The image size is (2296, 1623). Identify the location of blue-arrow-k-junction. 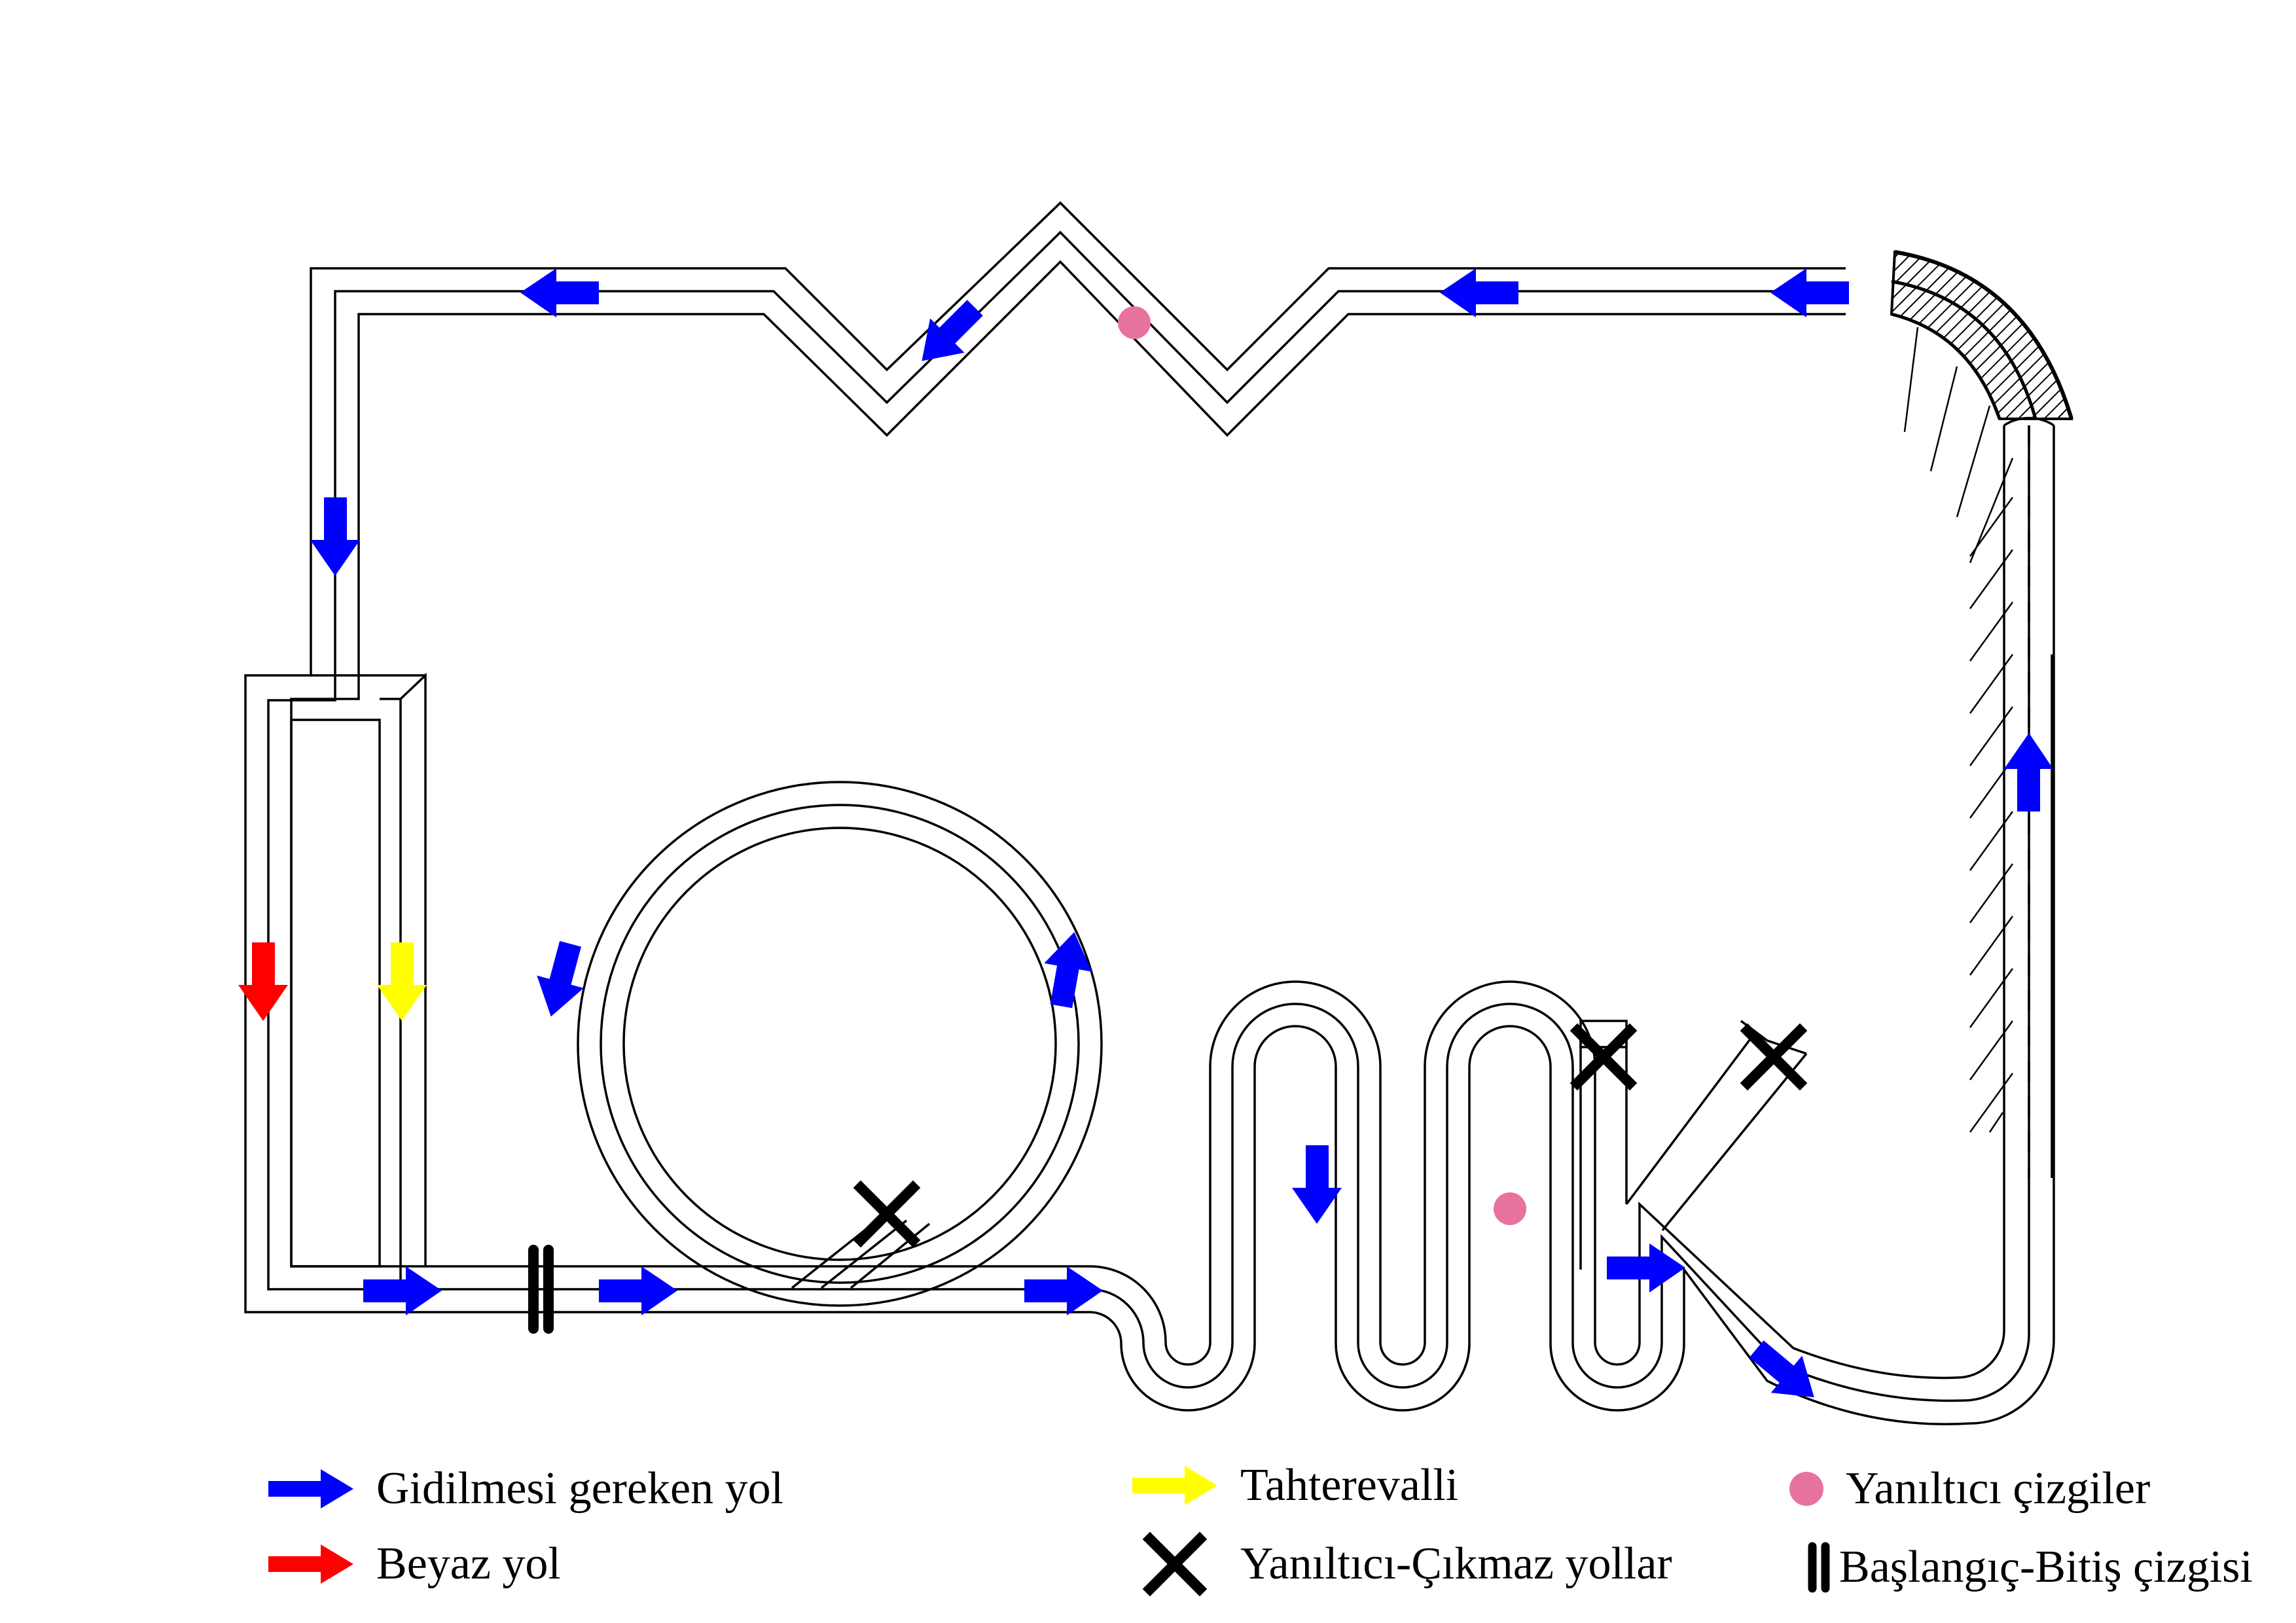
(1646, 1268).